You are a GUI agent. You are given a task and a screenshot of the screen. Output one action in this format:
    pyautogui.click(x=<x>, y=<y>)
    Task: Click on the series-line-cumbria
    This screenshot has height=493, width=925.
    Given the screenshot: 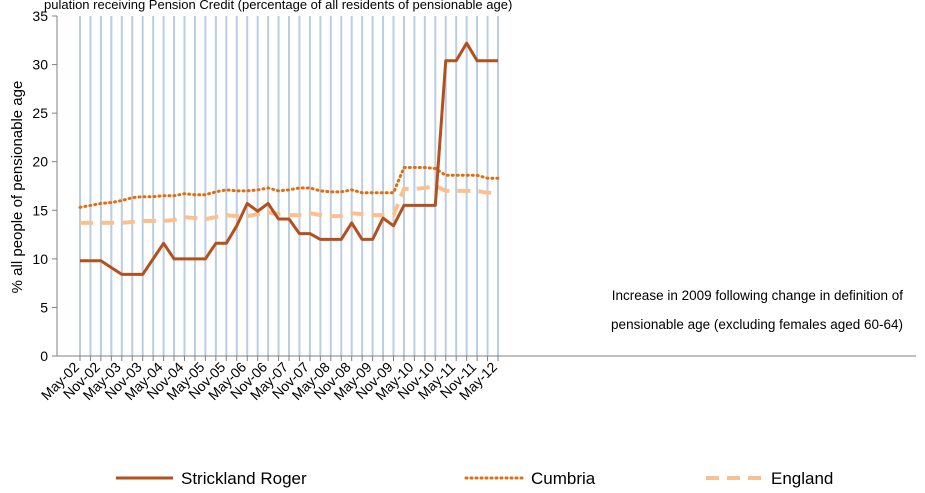 What is the action you would take?
    pyautogui.click(x=289, y=187)
    